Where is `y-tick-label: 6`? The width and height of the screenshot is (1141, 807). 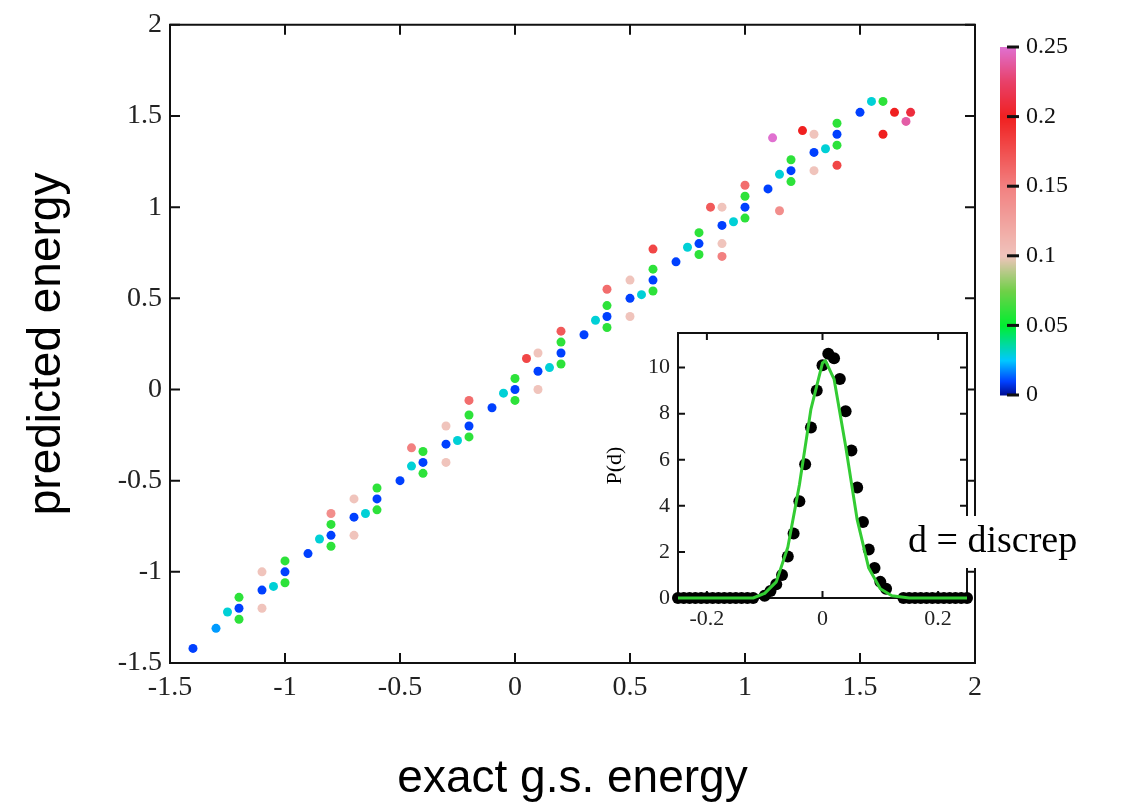 y-tick-label: 6 is located at coordinates (664, 458).